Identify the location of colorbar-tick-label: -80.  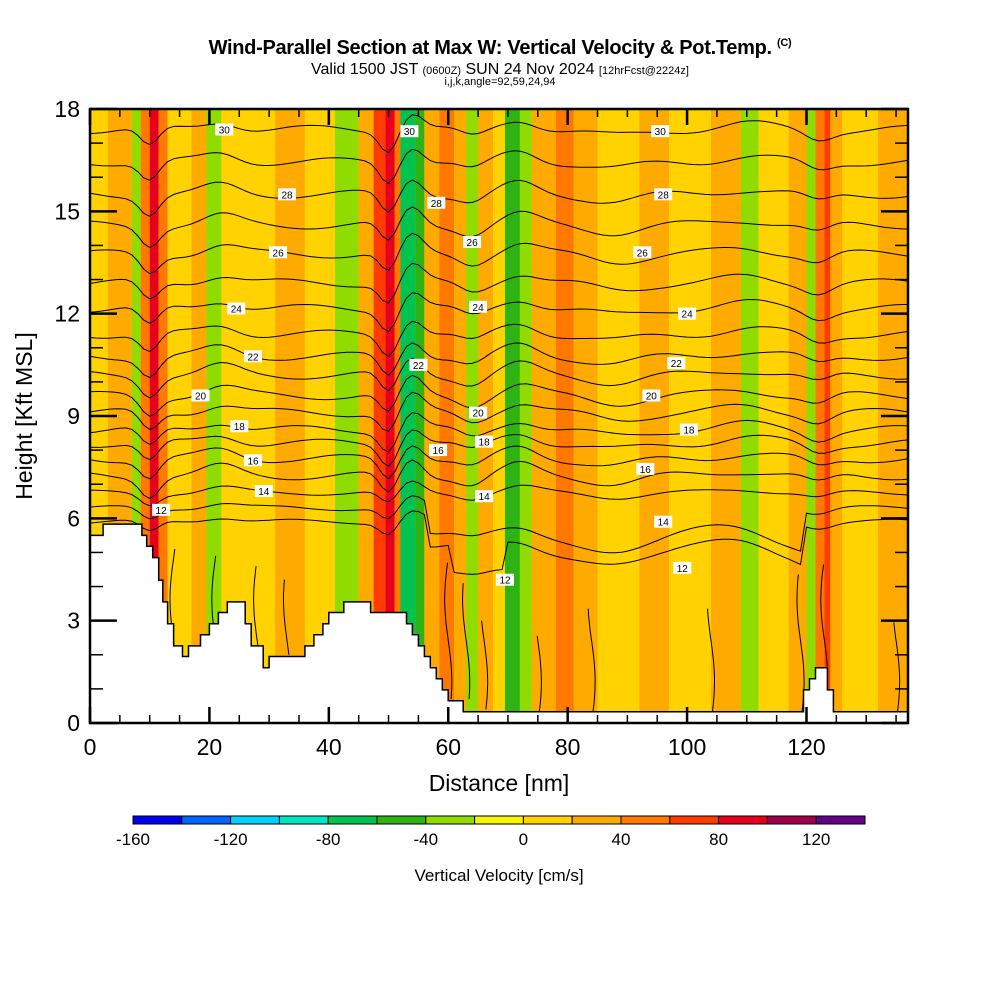
(328, 839).